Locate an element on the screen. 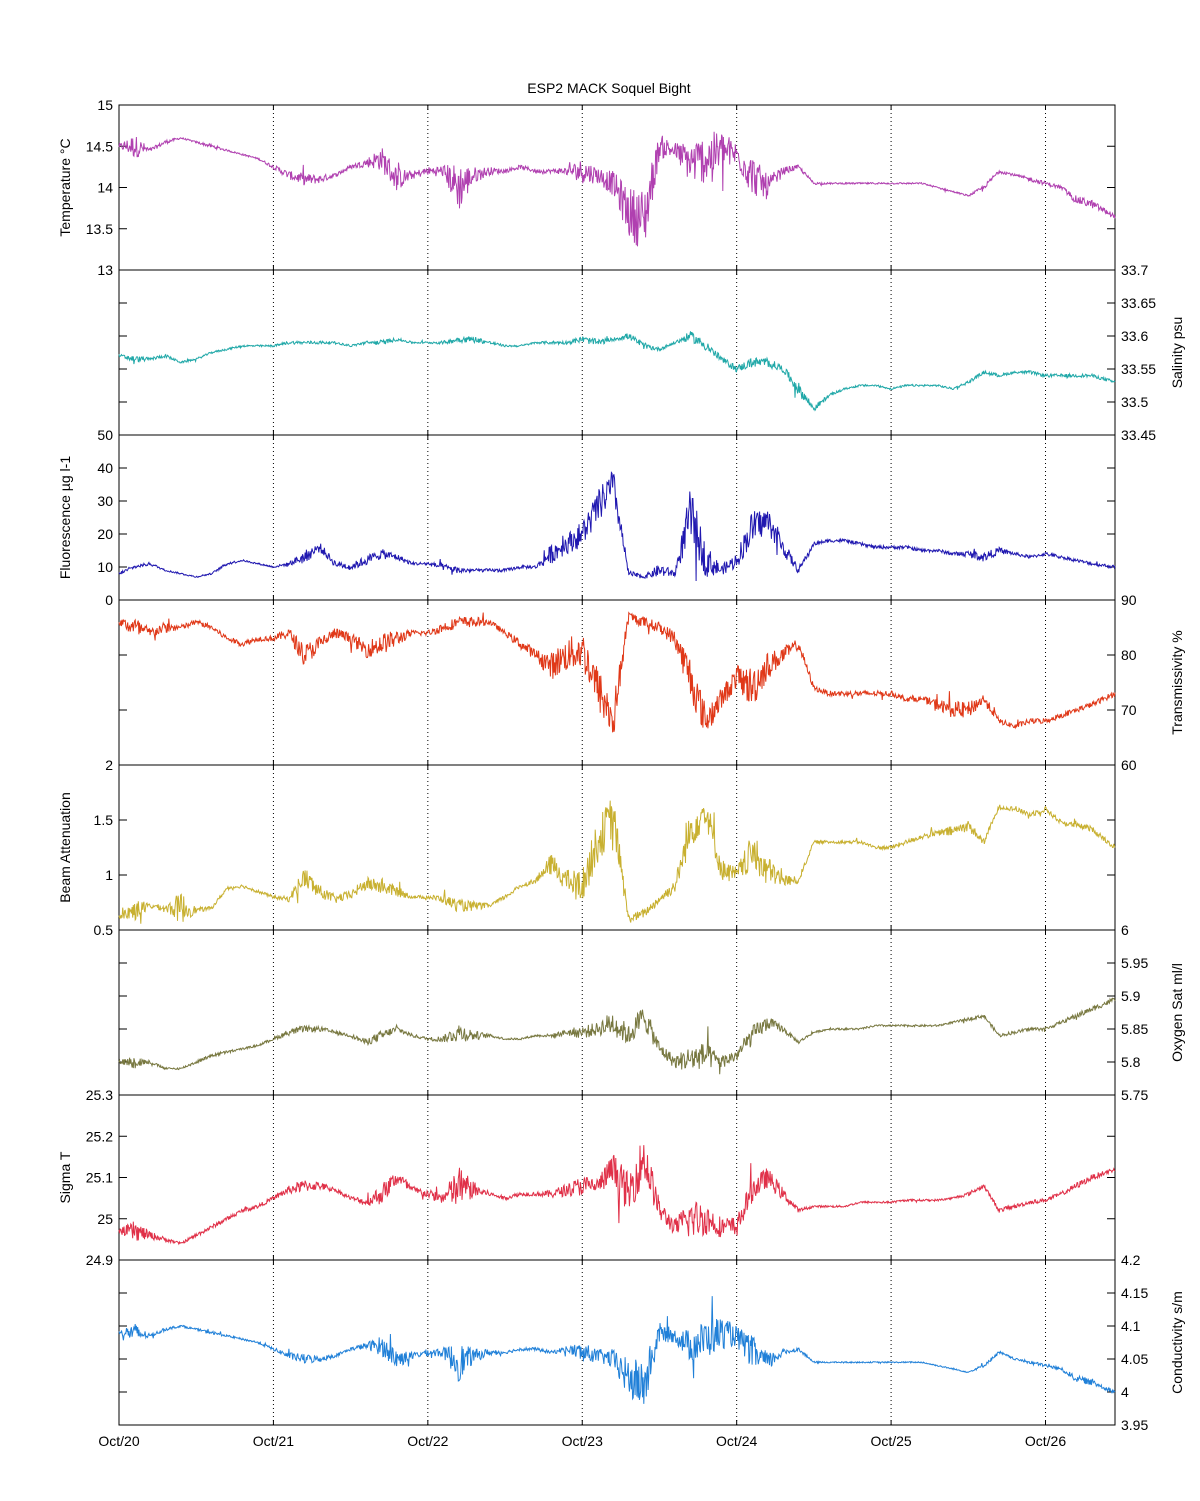 The height and width of the screenshot is (1501, 1200). y-tick-label: 25.3 is located at coordinates (99, 1095).